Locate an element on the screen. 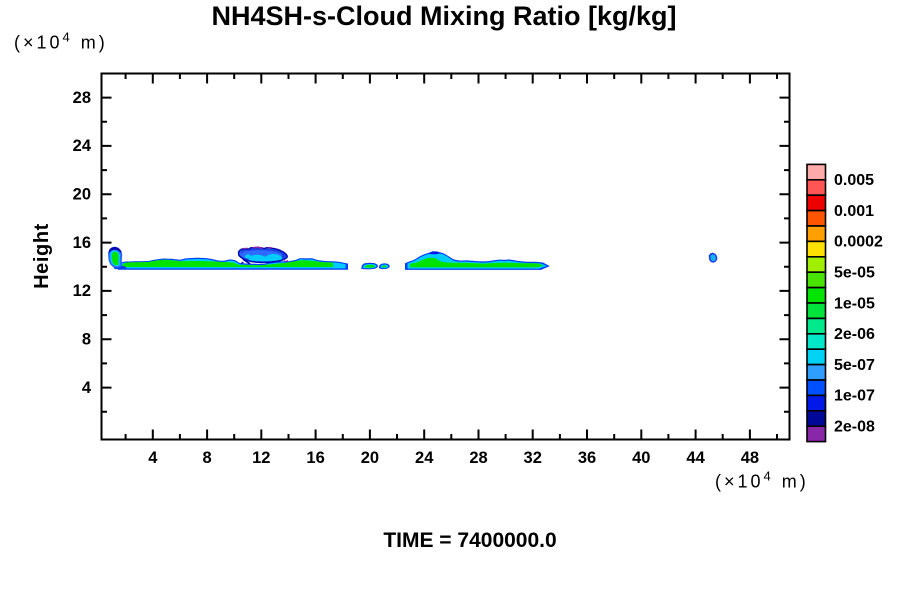 This screenshot has height=600, width=900. svg-text: 5e-05 is located at coordinates (854, 273).